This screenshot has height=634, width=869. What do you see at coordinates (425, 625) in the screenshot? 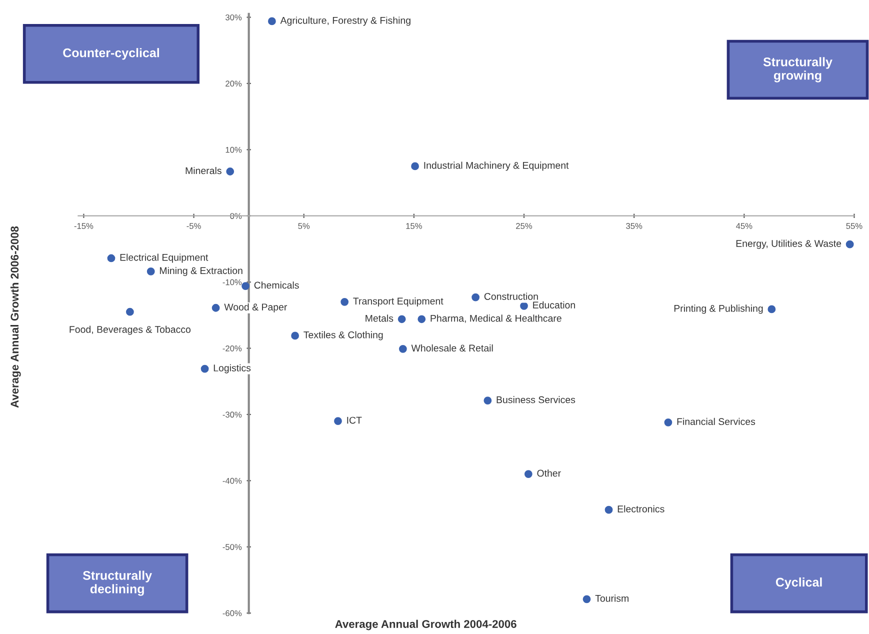
I see `x-axis-title: Average Annual Growth 2004-2006` at bounding box center [425, 625].